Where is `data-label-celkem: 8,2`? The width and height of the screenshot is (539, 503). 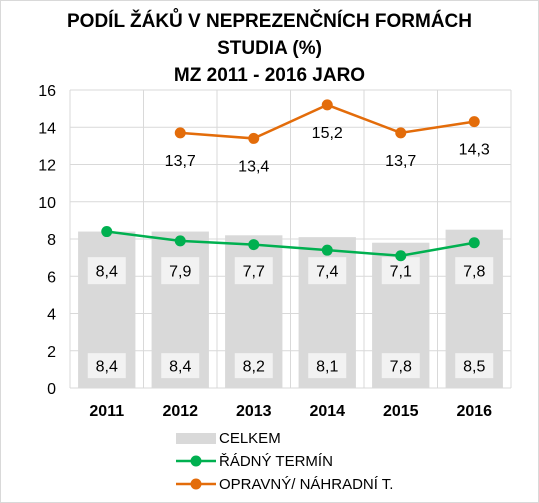
data-label-celkem: 8,2 is located at coordinates (254, 367).